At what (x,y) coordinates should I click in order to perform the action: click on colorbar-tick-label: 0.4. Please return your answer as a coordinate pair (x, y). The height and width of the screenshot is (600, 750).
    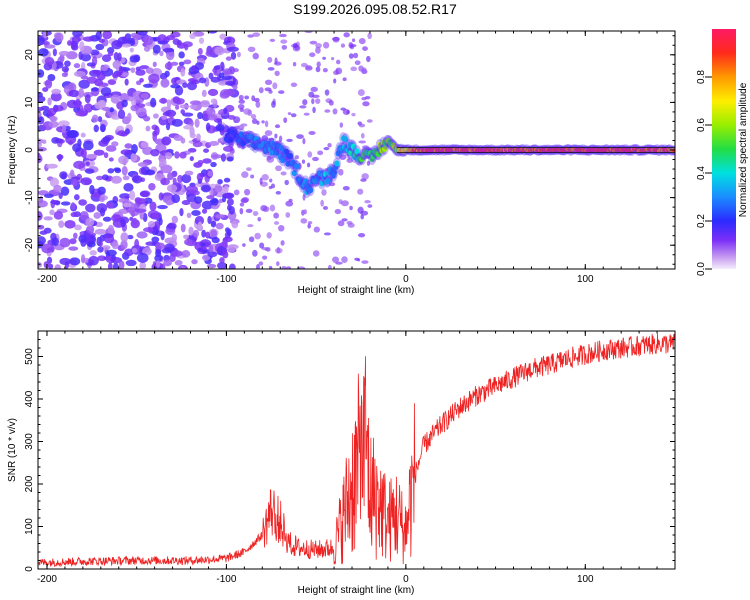
    Looking at the image, I should click on (701, 173).